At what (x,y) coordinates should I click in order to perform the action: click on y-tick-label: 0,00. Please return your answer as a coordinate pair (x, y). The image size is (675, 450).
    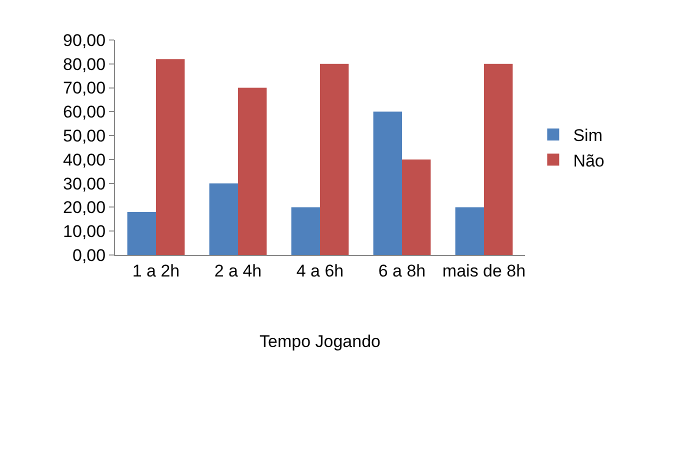
    Looking at the image, I should click on (89, 255).